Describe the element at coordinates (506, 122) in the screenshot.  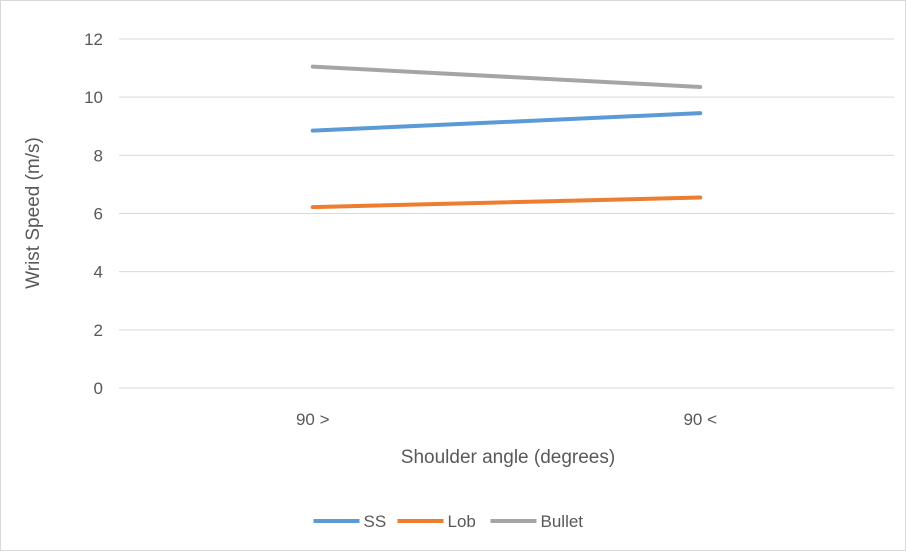
I see `series-line-ss` at that location.